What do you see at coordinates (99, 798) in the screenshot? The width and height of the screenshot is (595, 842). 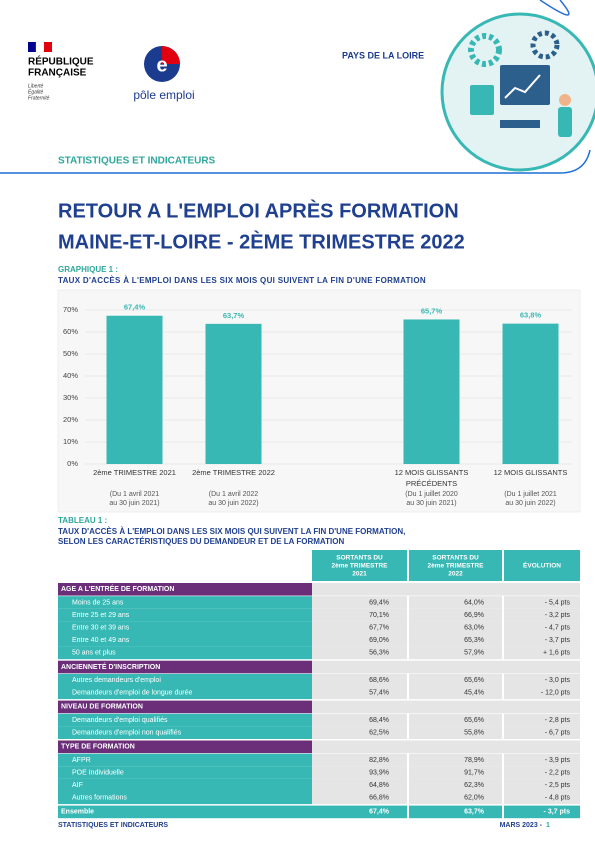 I see `row-label: Autres formations` at bounding box center [99, 798].